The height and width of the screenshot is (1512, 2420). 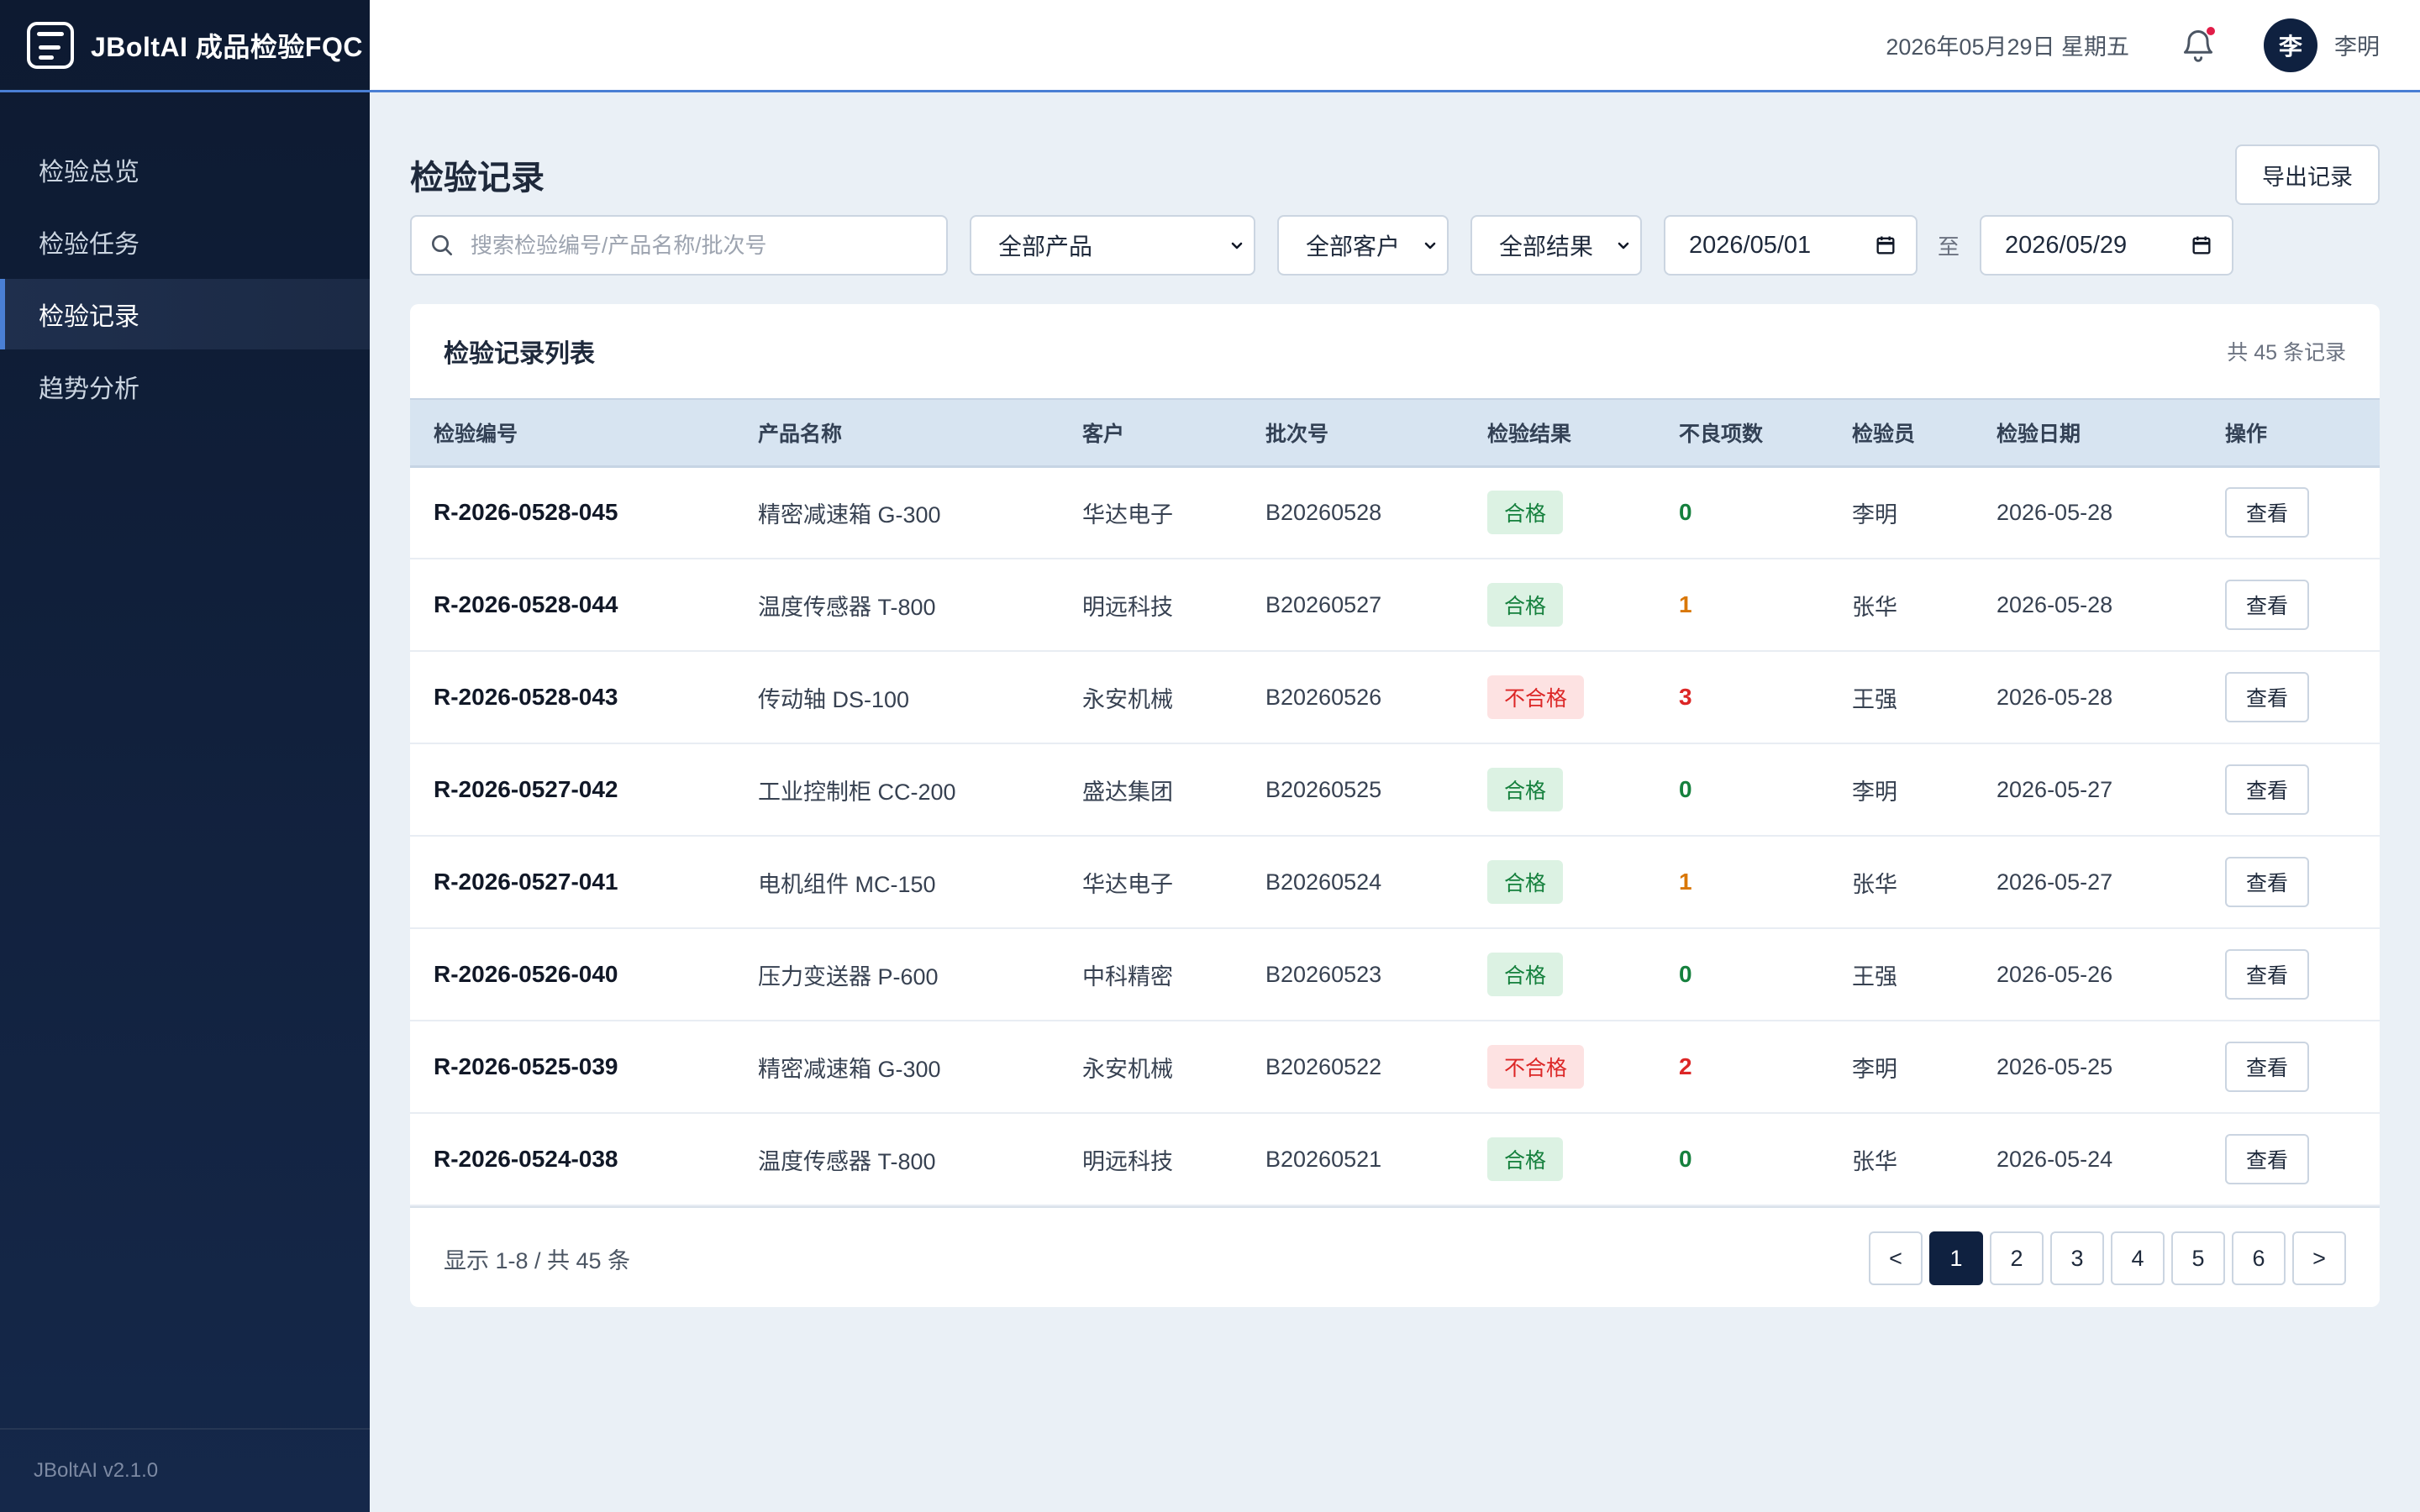 I want to click on document-box-icon, so click(x=51, y=45).